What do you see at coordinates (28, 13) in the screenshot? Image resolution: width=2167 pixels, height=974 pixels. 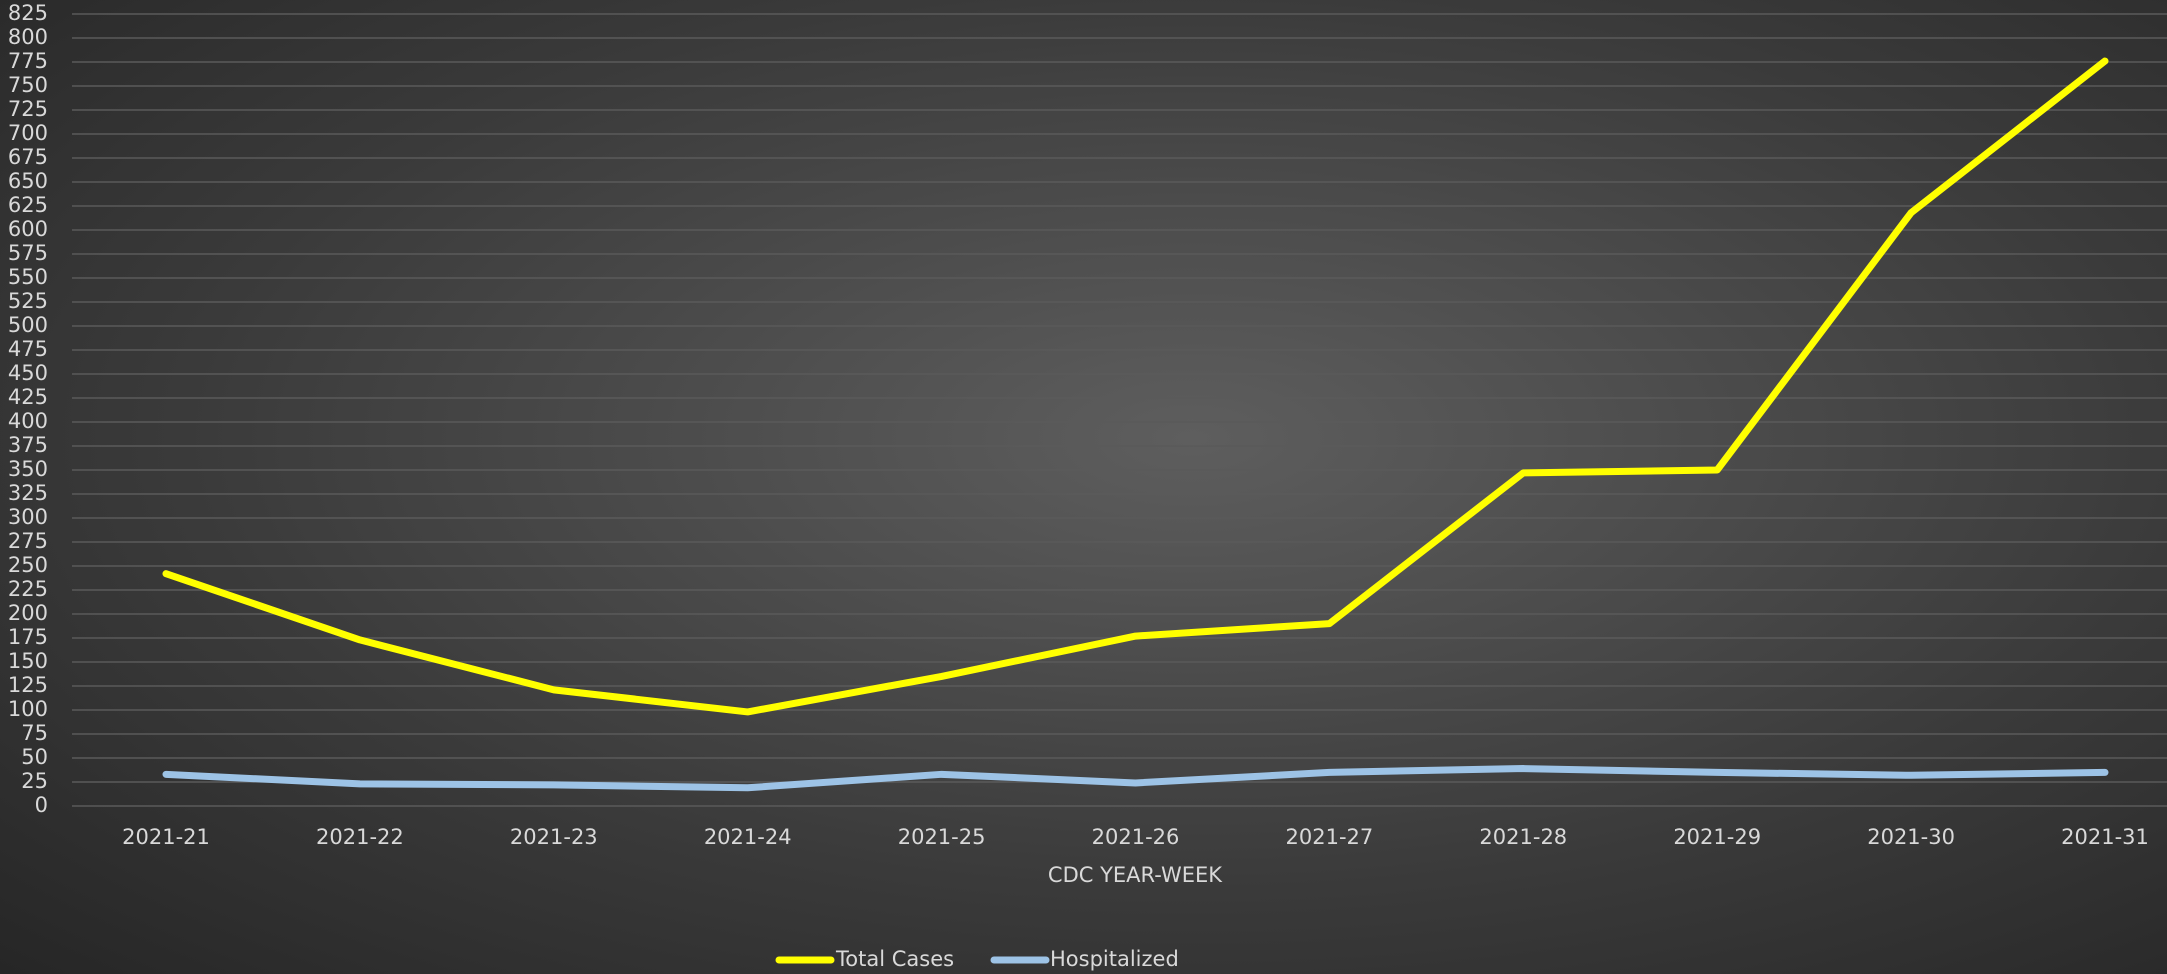 I see `y-tick-label: 825` at bounding box center [28, 13].